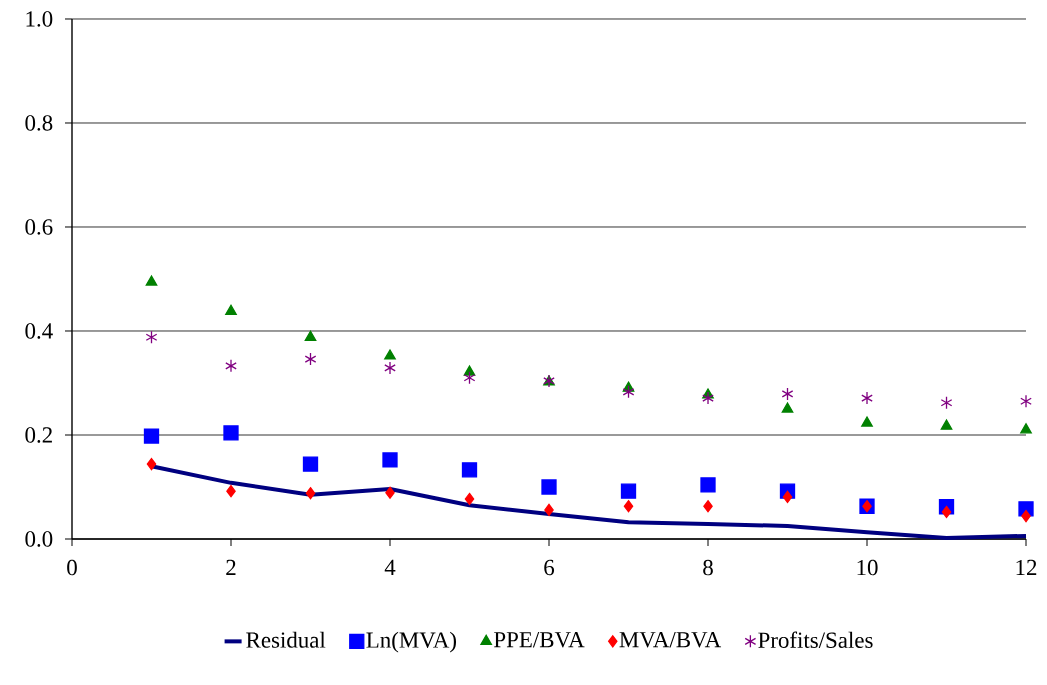 Image resolution: width=1047 pixels, height=685 pixels. Describe the element at coordinates (549, 567) in the screenshot. I see `x-tick-label: 6` at that location.